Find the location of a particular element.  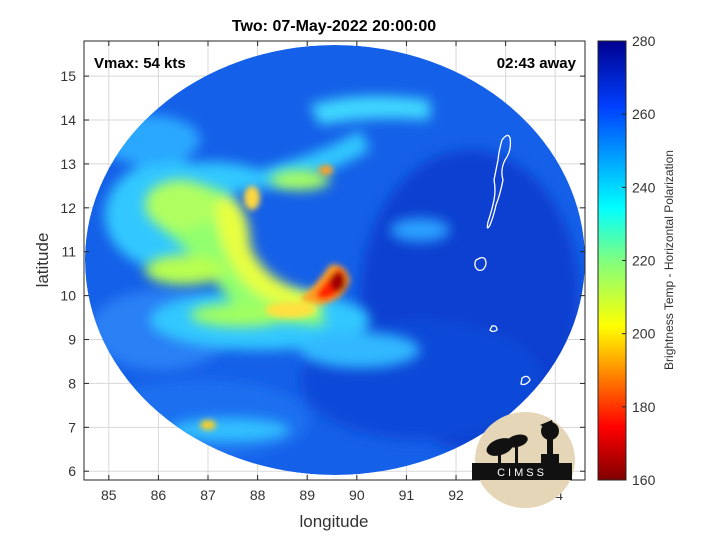

y-tick-label: 12 is located at coordinates (68, 208).